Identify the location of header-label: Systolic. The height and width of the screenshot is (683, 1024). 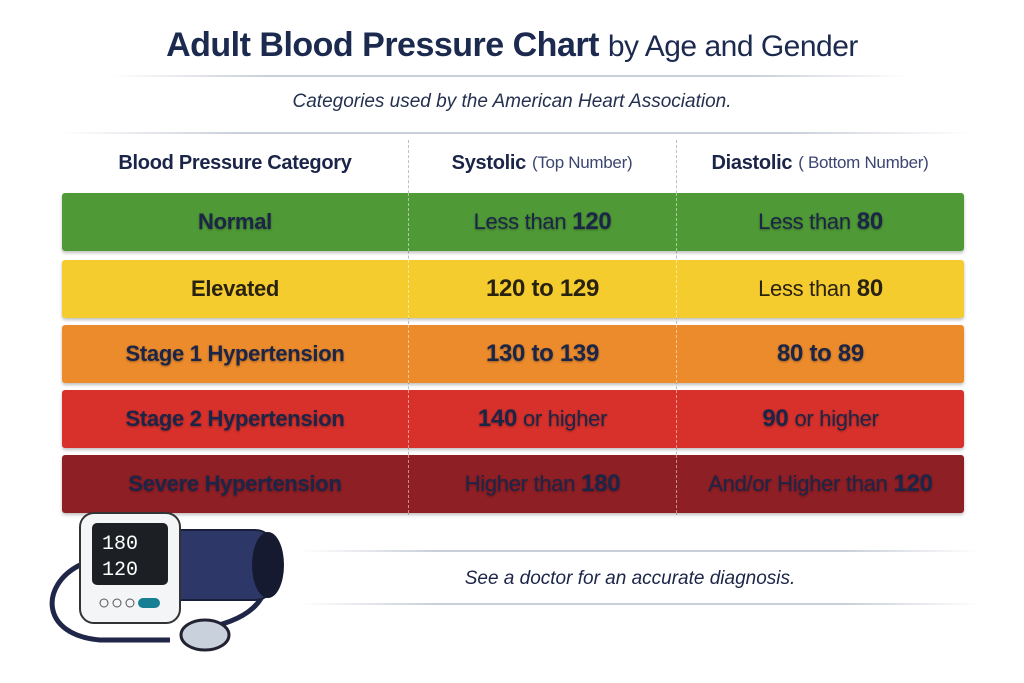
(489, 162).